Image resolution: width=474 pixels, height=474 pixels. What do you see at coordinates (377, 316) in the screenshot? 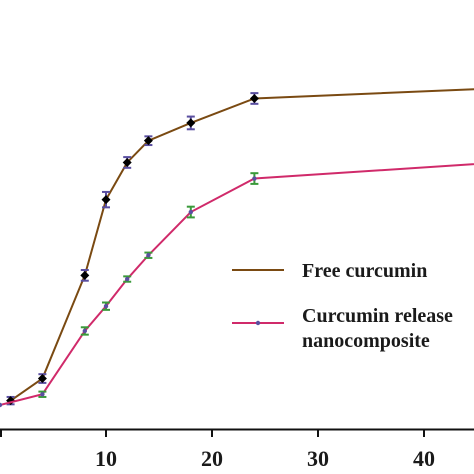
I see `legend-label-nanocomposite-line1: Curcumin release` at bounding box center [377, 316].